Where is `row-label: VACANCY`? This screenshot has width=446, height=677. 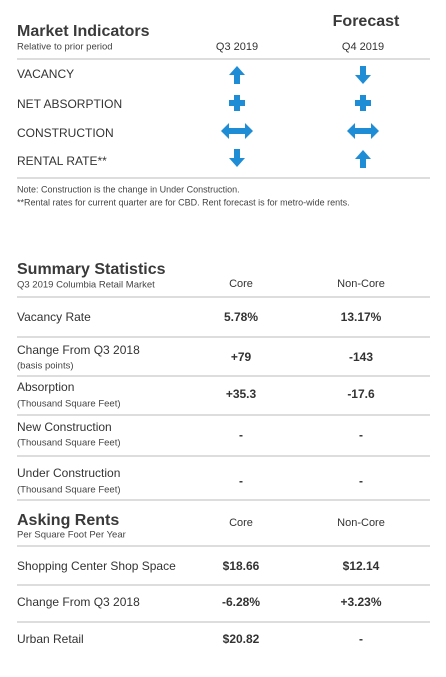 row-label: VACANCY is located at coordinates (45, 74).